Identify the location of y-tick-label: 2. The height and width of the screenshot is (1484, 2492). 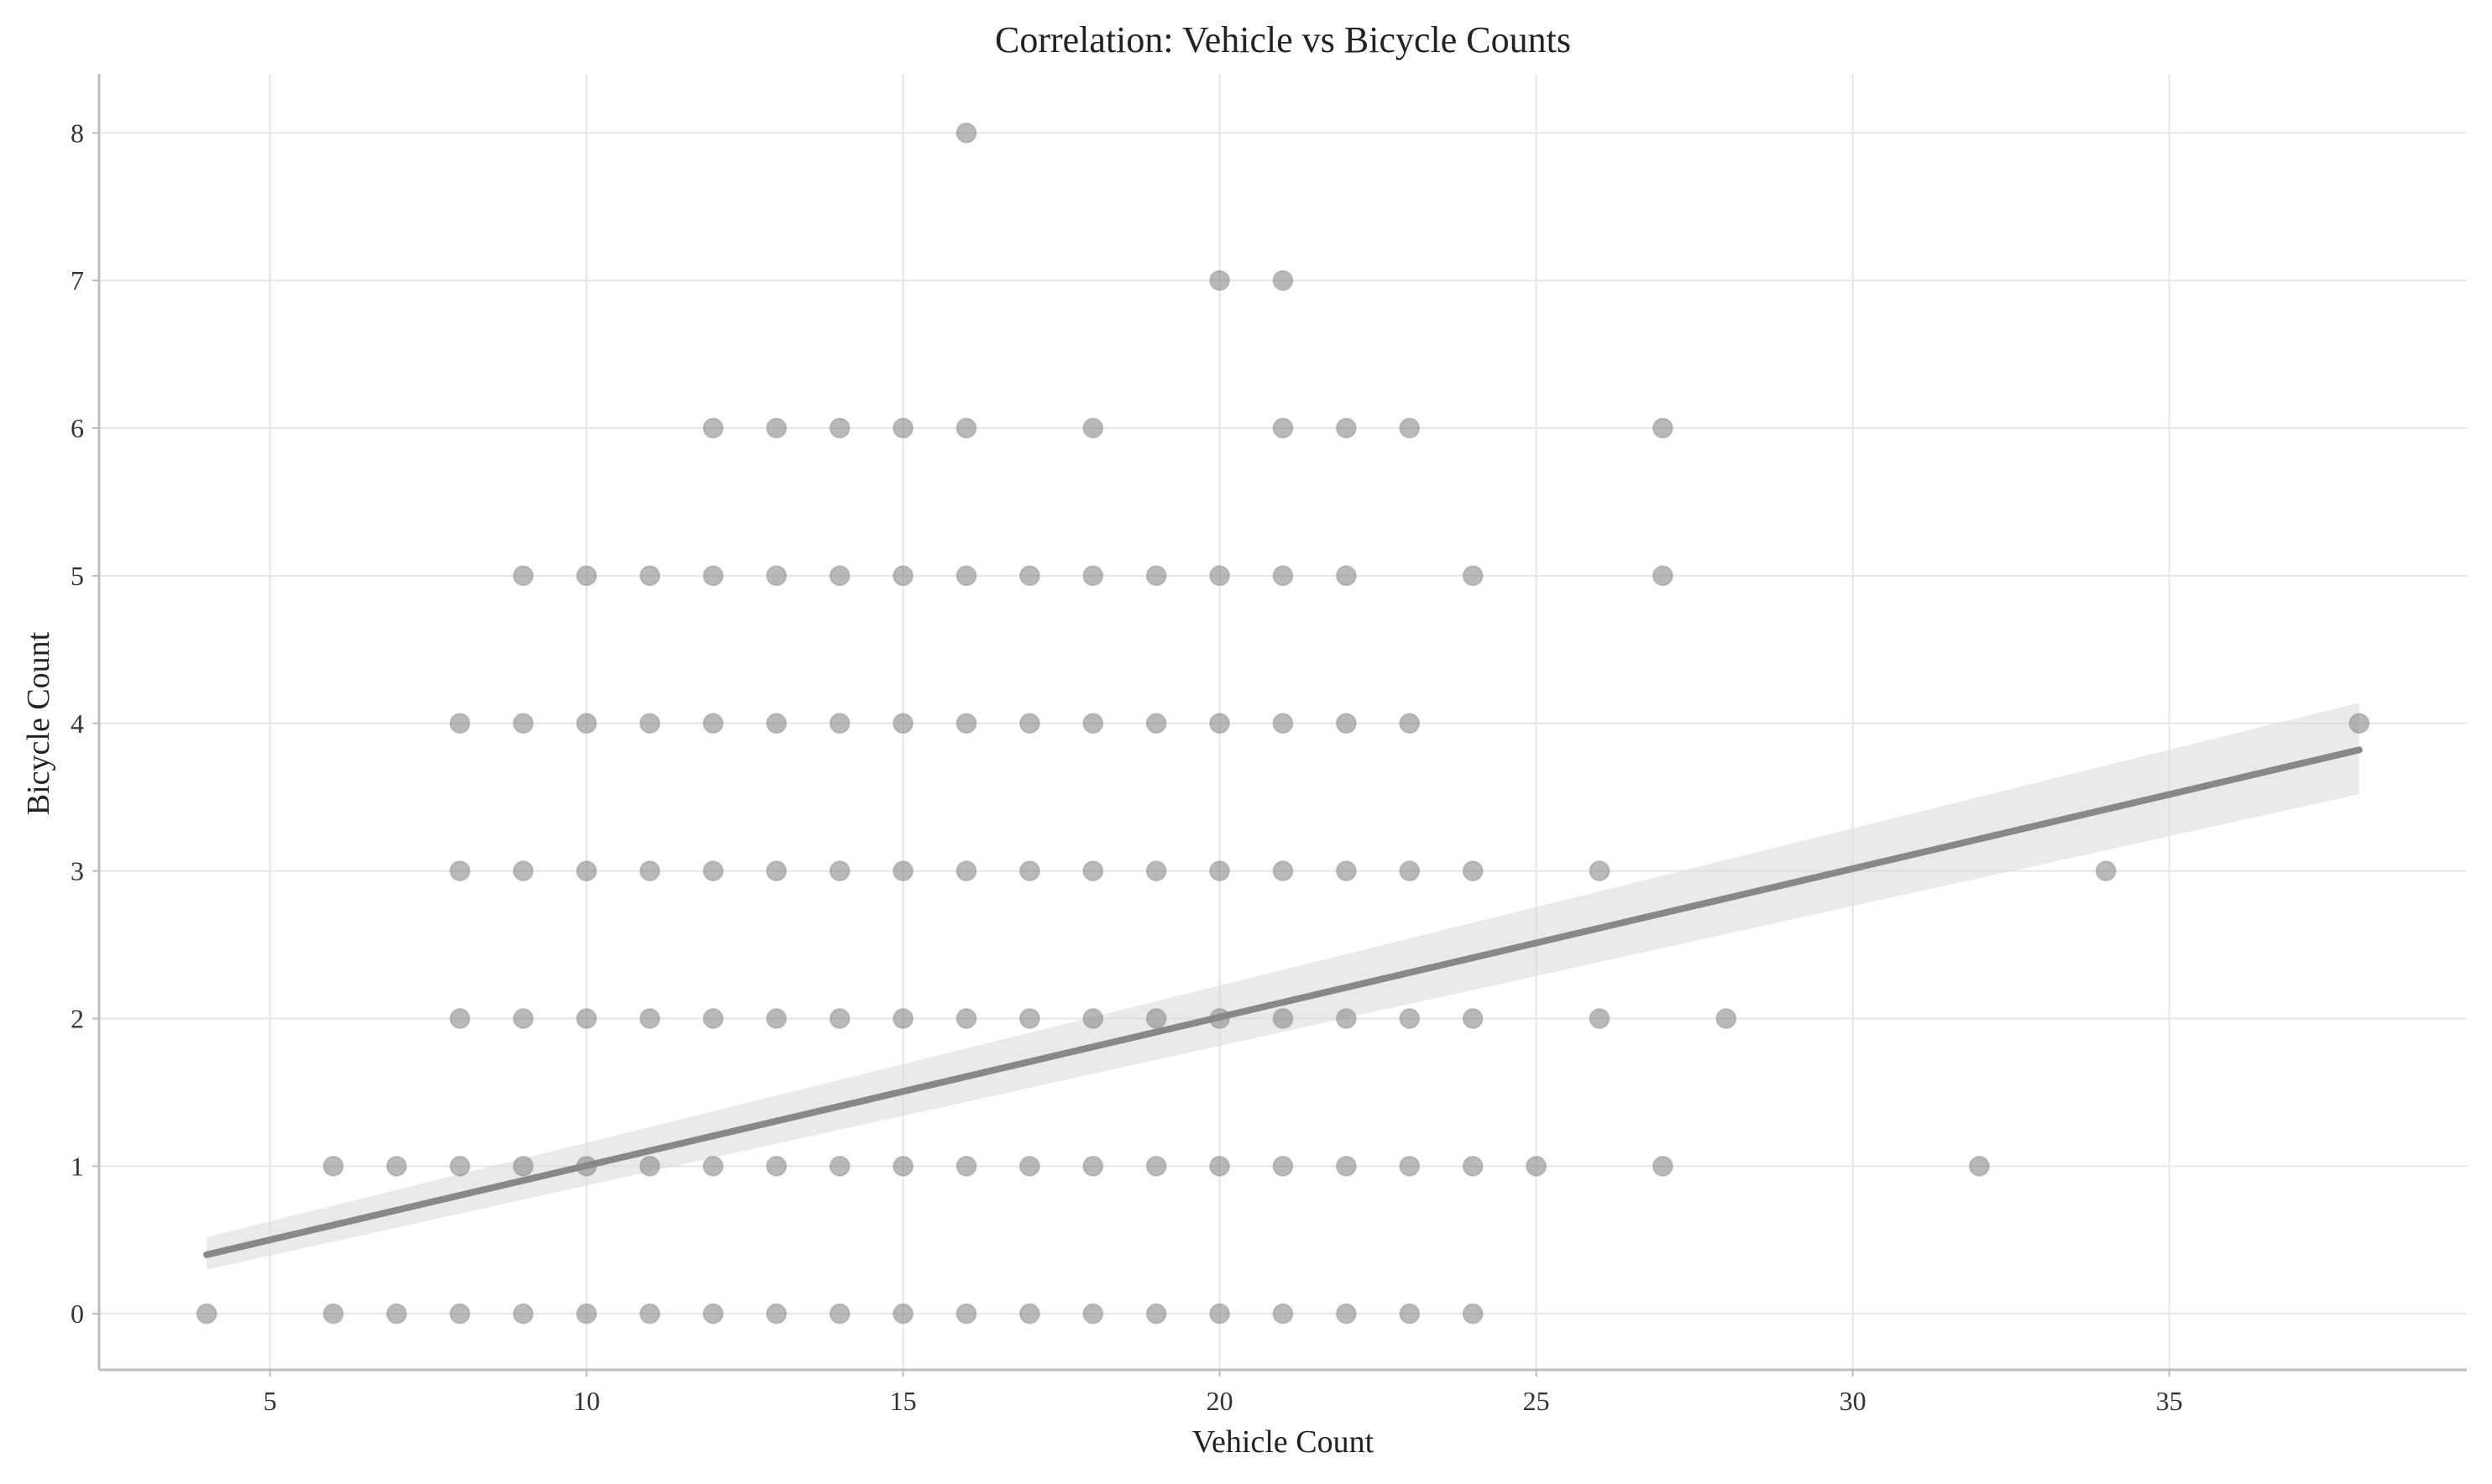
(77, 1018).